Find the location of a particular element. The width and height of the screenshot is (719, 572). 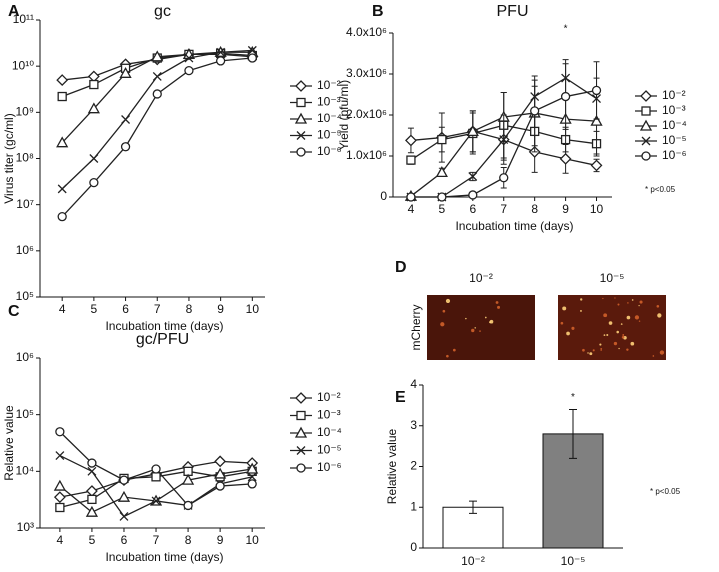

micrograph is located at coordinates (612, 327).